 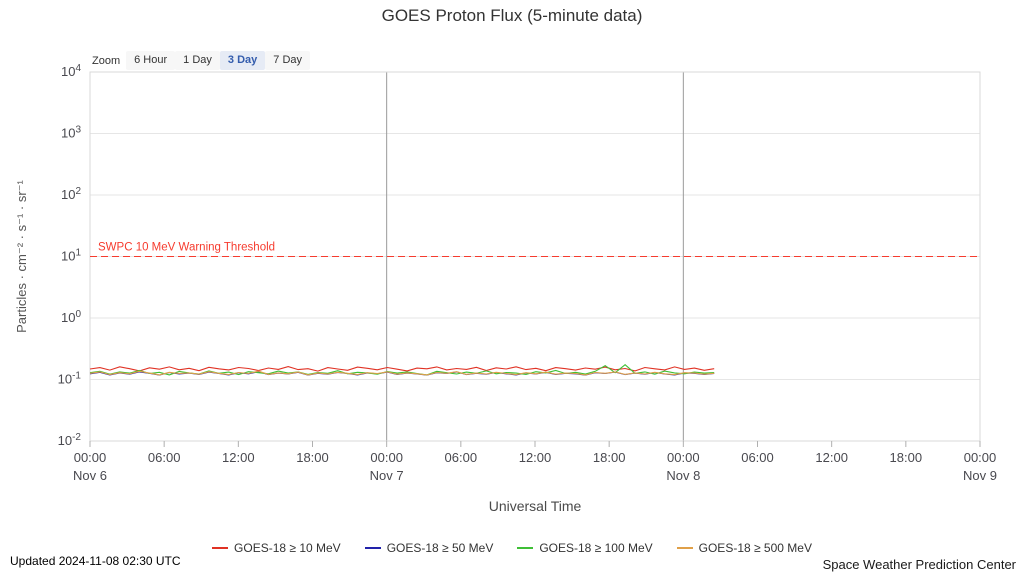 I want to click on x-day-label: Nov 6, so click(x=90, y=475).